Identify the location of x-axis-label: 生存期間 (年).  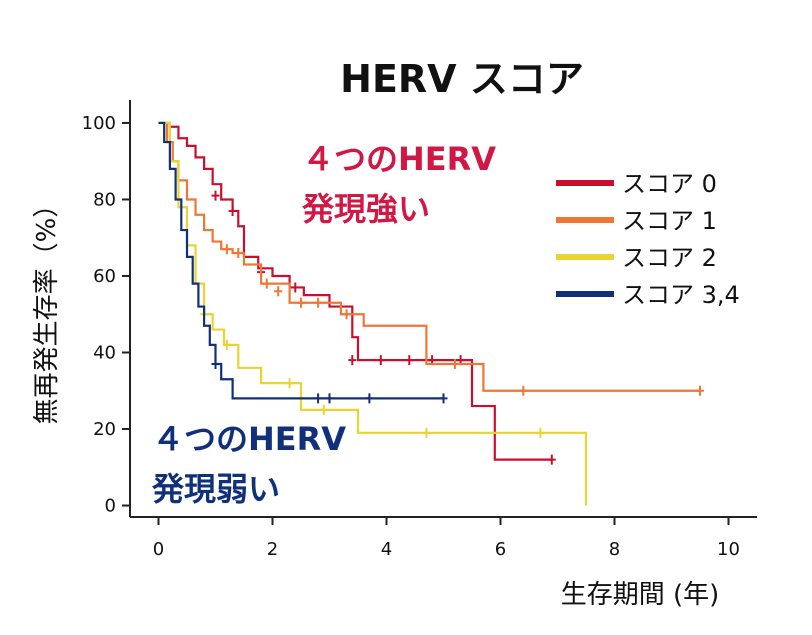
(640, 595).